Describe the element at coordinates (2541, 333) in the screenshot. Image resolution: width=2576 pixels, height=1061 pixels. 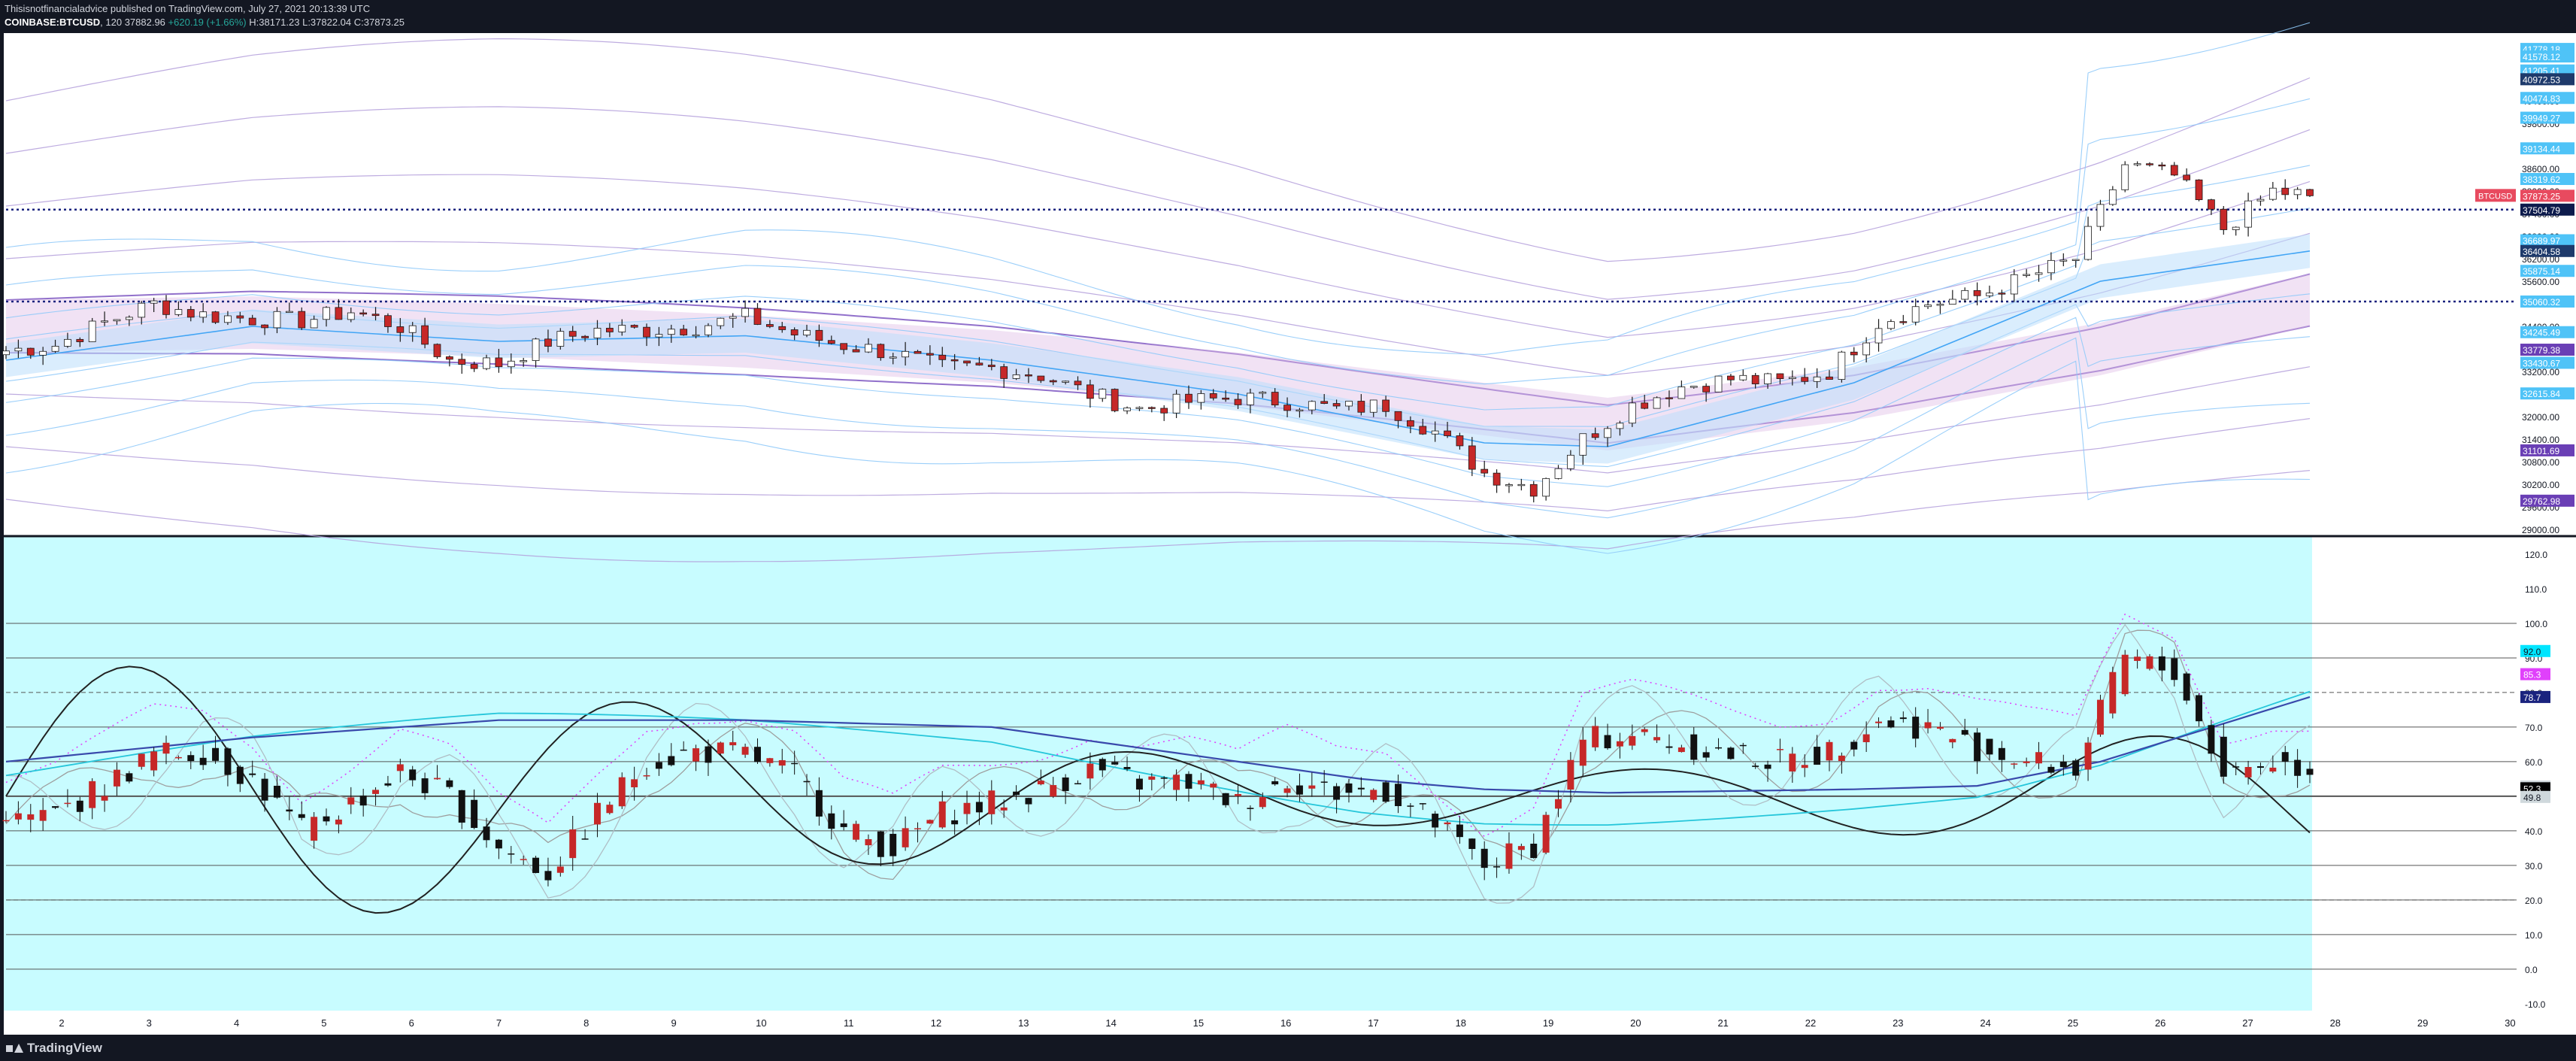
I see `price-axis-badge-label: 34245.49` at that location.